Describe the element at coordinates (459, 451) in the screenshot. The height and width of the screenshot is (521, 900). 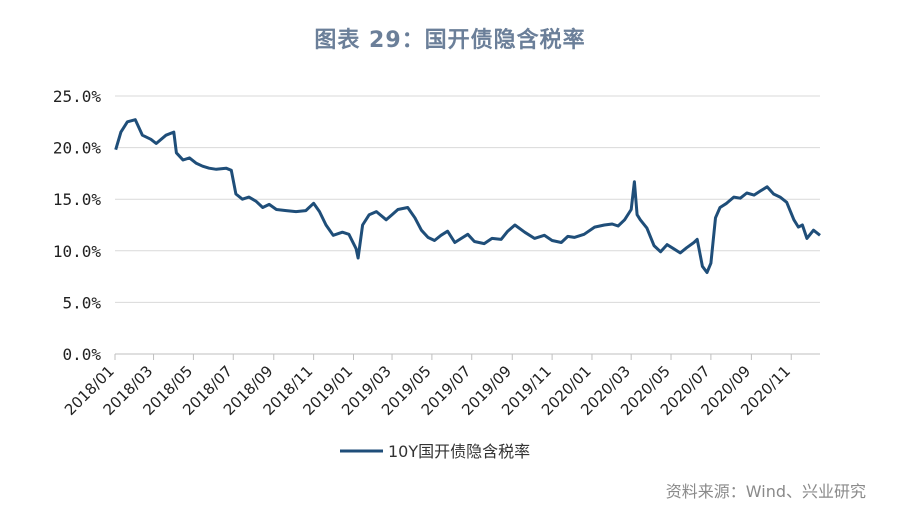
I see `legend-label: 10Y国开债隐含税率` at that location.